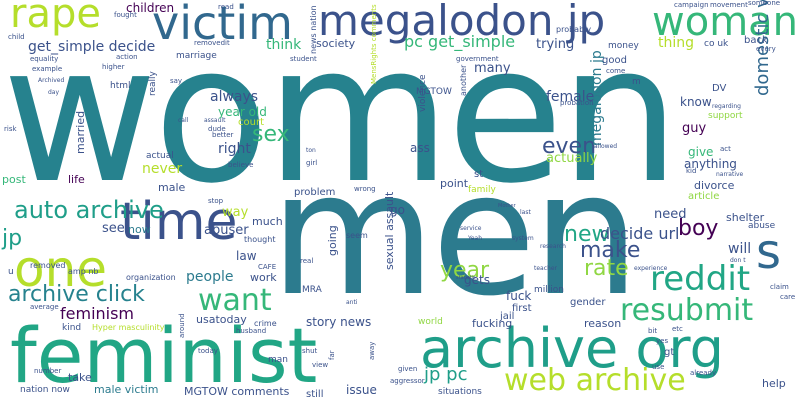 Image resolution: width=800 pixels, height=400 pixels. Describe the element at coordinates (113, 228) in the screenshot. I see `word-see: see` at that location.